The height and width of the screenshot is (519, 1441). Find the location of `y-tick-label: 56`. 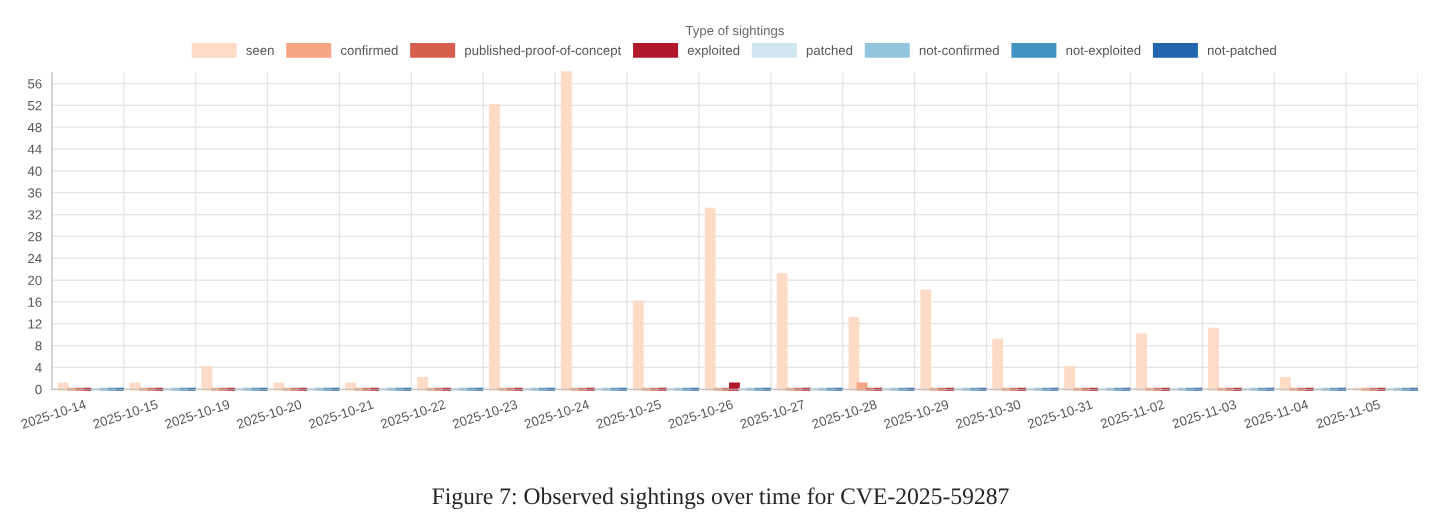

y-tick-label: 56 is located at coordinates (35, 84).